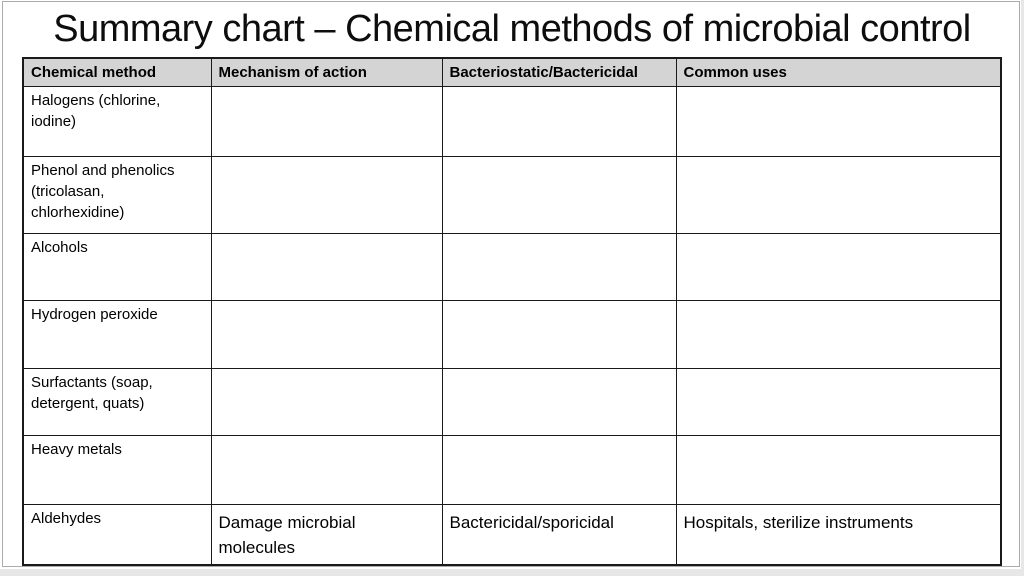 Image resolution: width=1024 pixels, height=576 pixels. Describe the element at coordinates (559, 534) in the screenshot. I see `cell-static-cidal: Bactericidal/sporicidal` at that location.